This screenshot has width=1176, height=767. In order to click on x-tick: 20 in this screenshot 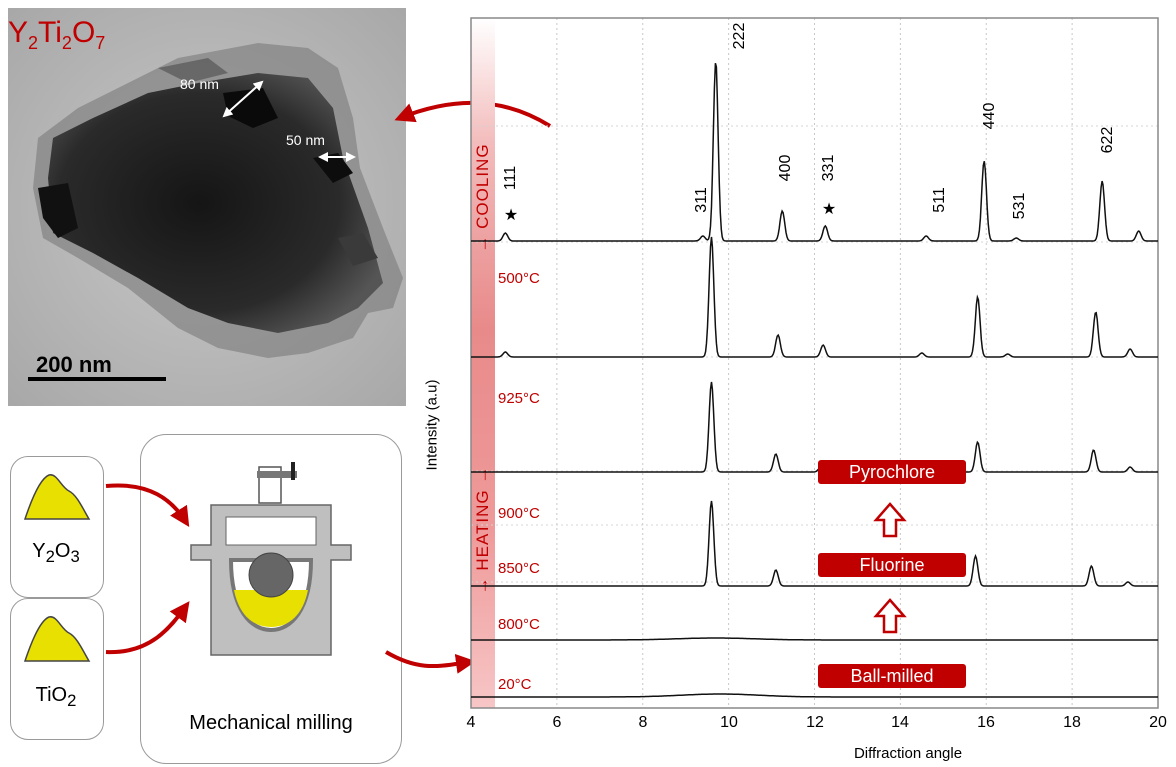, I will do `click(1158, 722)`.